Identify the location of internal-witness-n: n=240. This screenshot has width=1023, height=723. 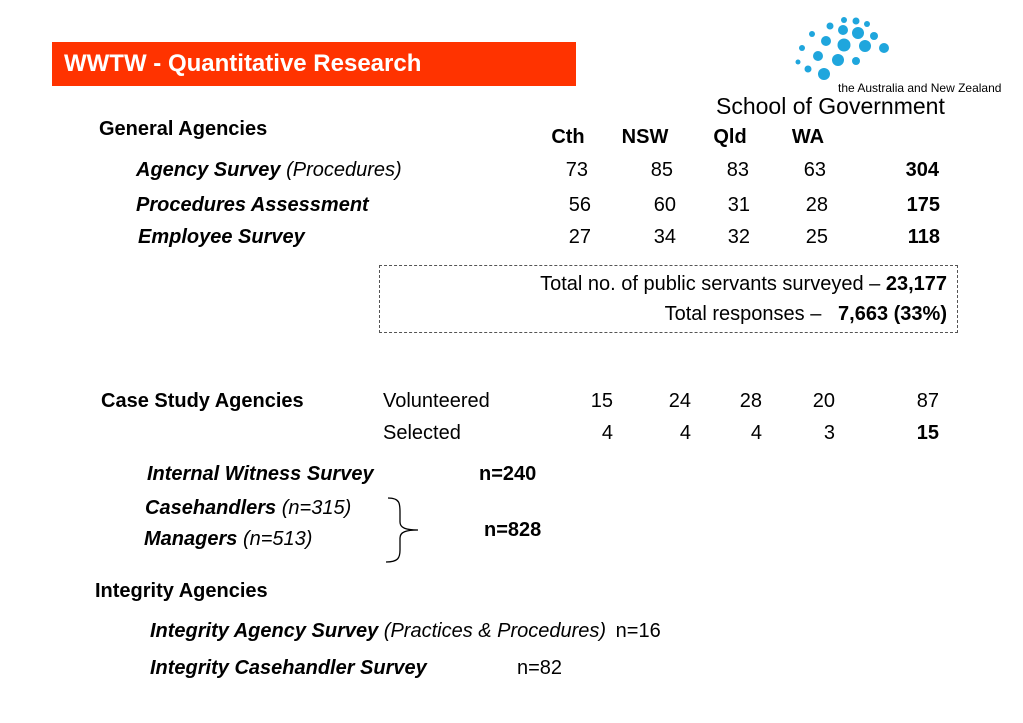
(508, 474).